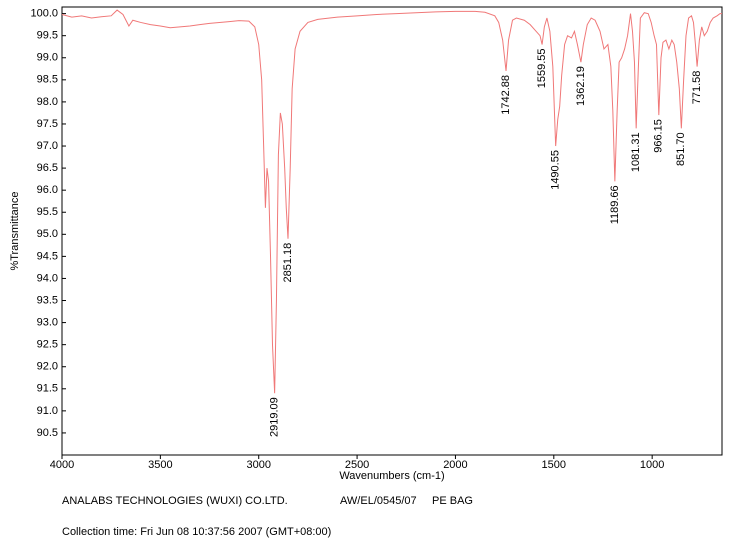 The height and width of the screenshot is (542, 733). I want to click on y-tick-label: 92.0, so click(47, 367).